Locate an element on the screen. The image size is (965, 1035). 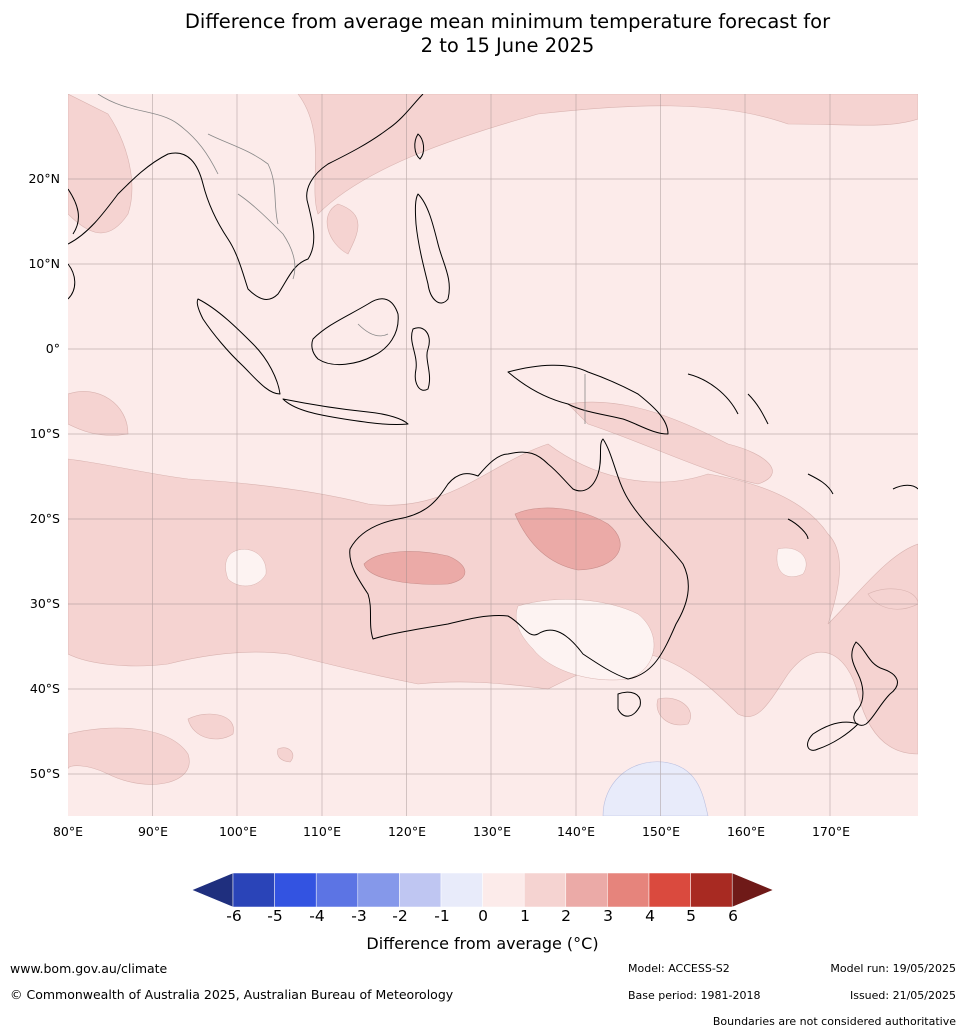
footer-base-period: Base period: 1981-2018 is located at coordinates (694, 995).